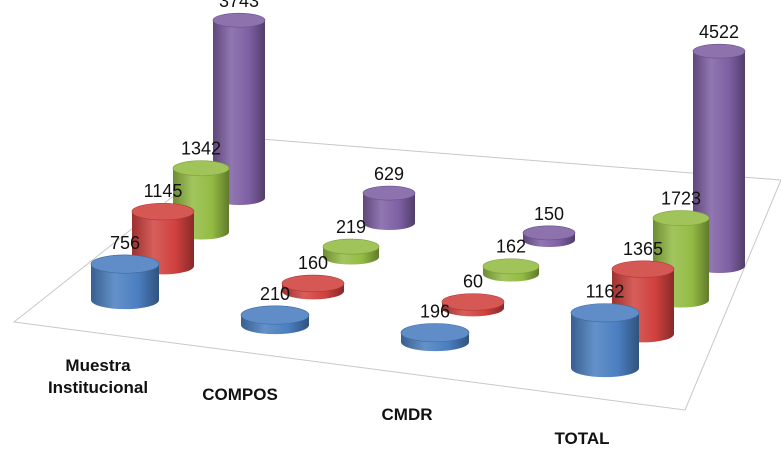 The width and height of the screenshot is (781, 452). What do you see at coordinates (275, 294) in the screenshot?
I see `data-label: 210` at bounding box center [275, 294].